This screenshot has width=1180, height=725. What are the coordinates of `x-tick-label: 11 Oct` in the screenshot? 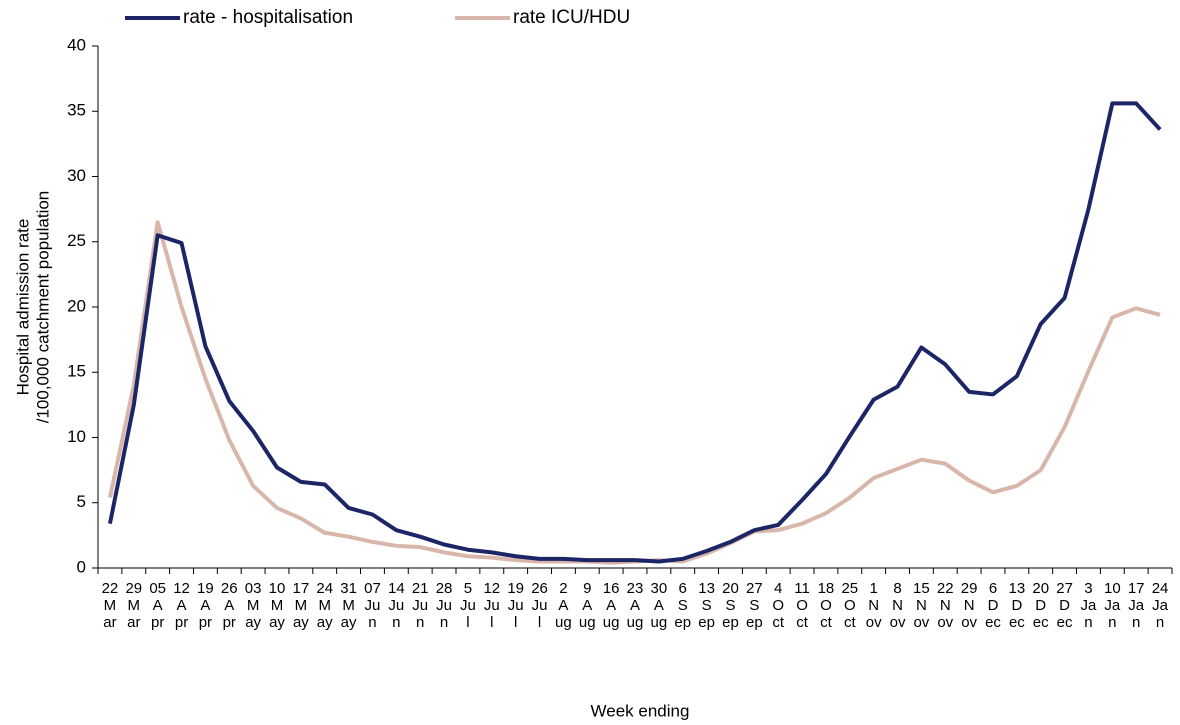 It's located at (802, 605).